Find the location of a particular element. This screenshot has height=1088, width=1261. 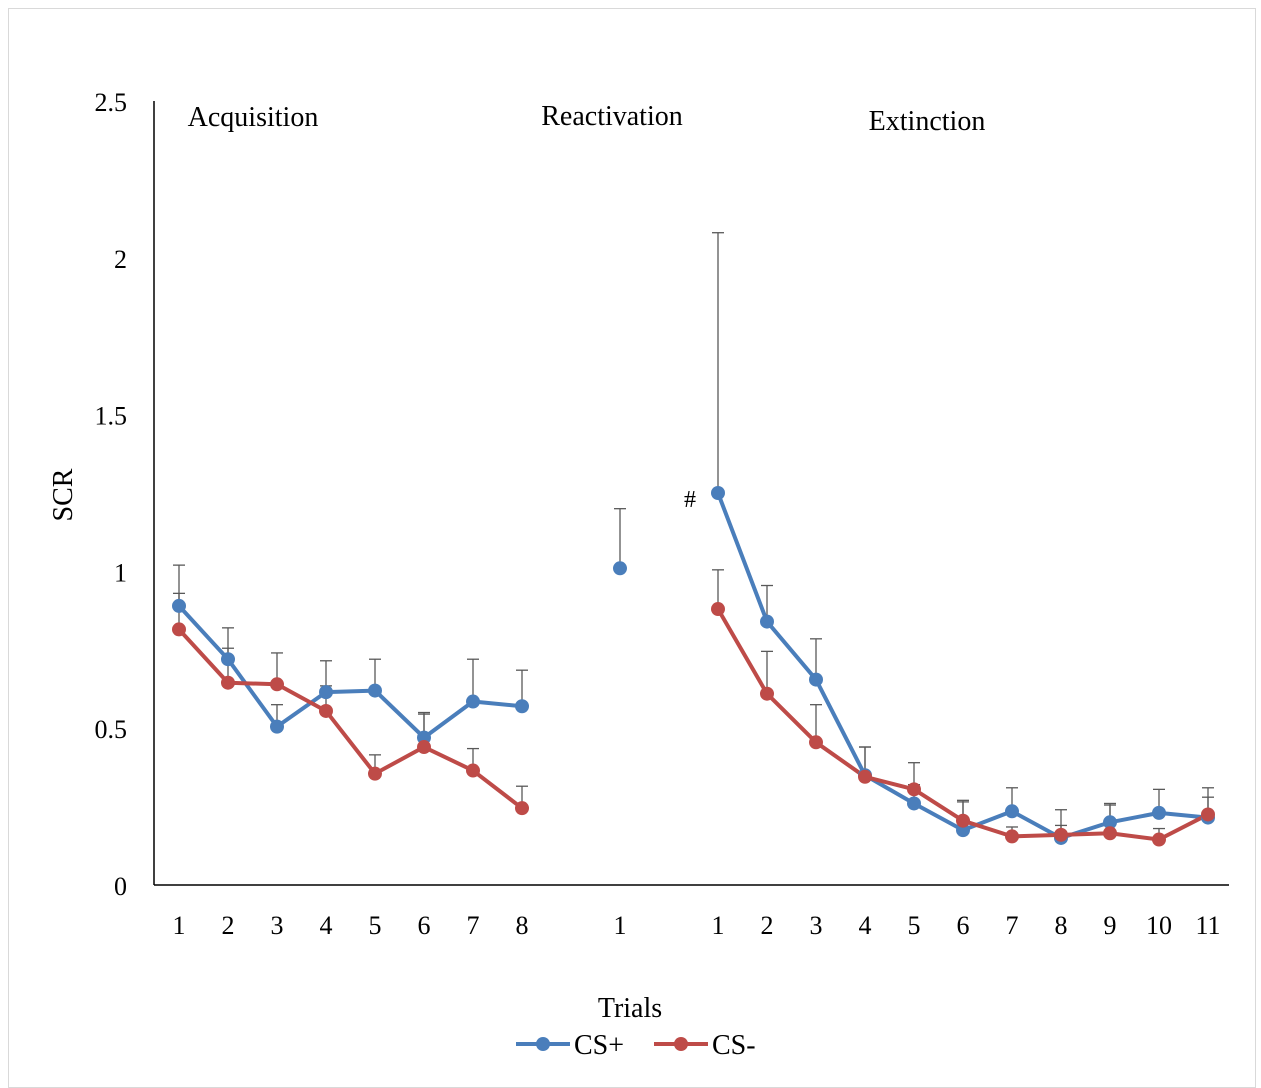

x-tick-label: 9 is located at coordinates (1110, 925).